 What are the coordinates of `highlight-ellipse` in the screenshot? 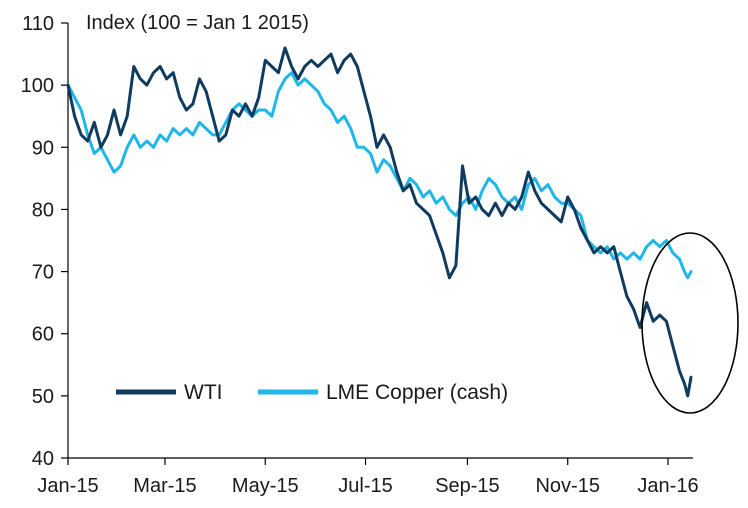 It's located at (690, 323).